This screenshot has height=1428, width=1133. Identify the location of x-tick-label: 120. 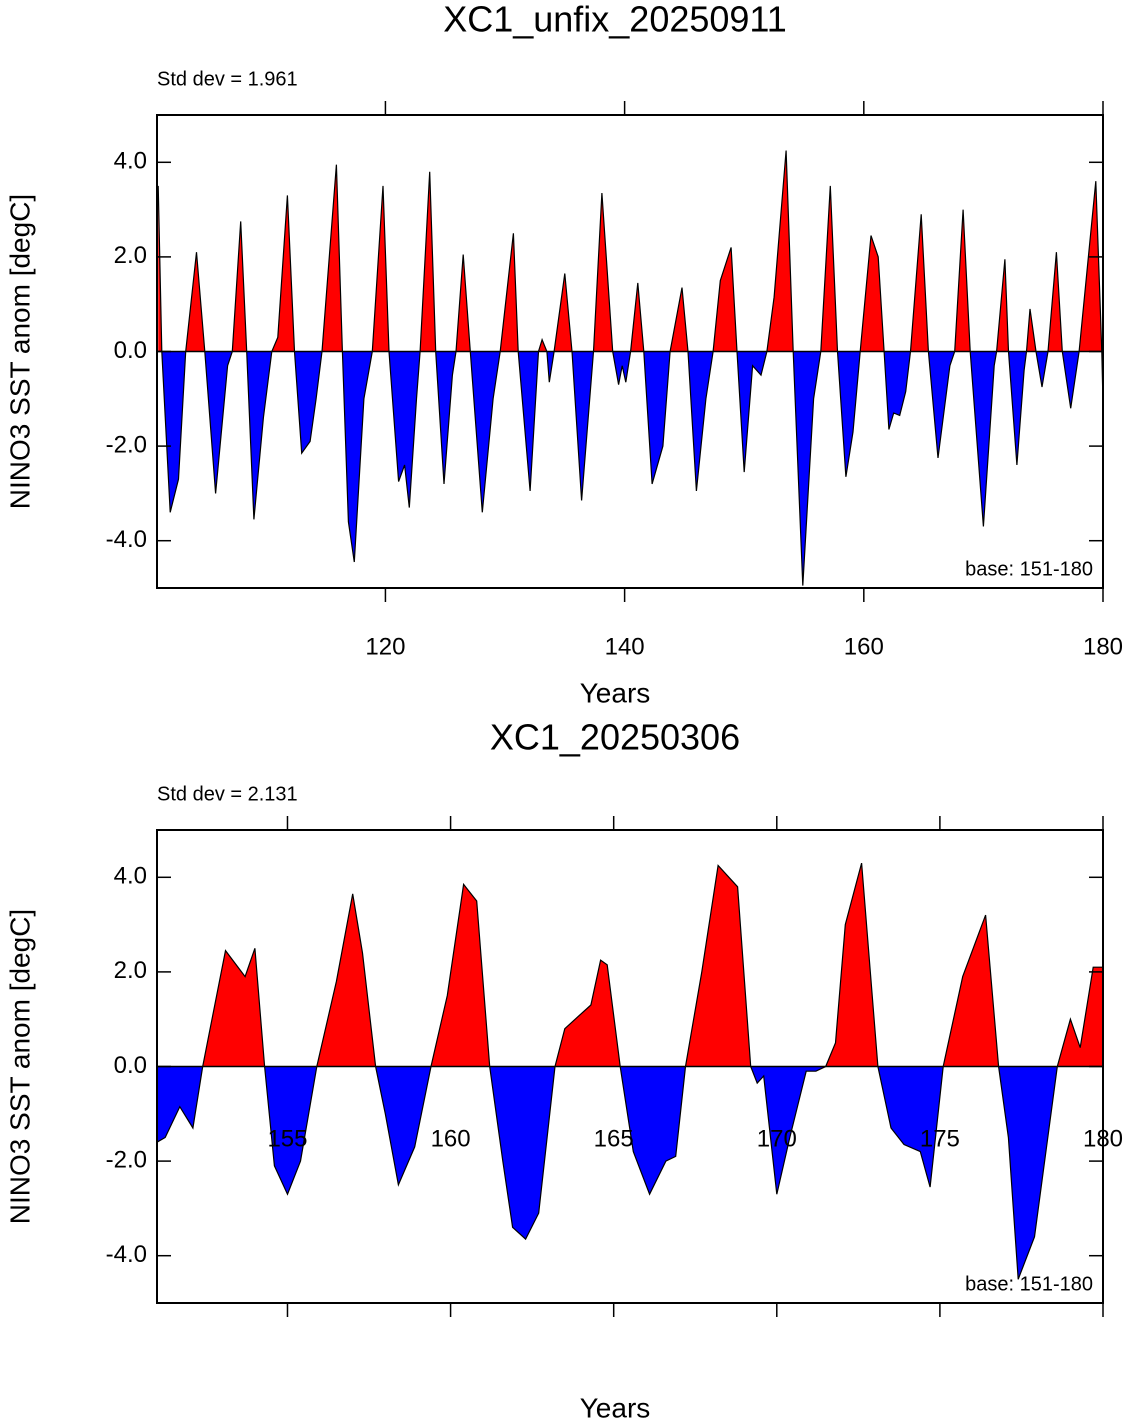
(385, 646).